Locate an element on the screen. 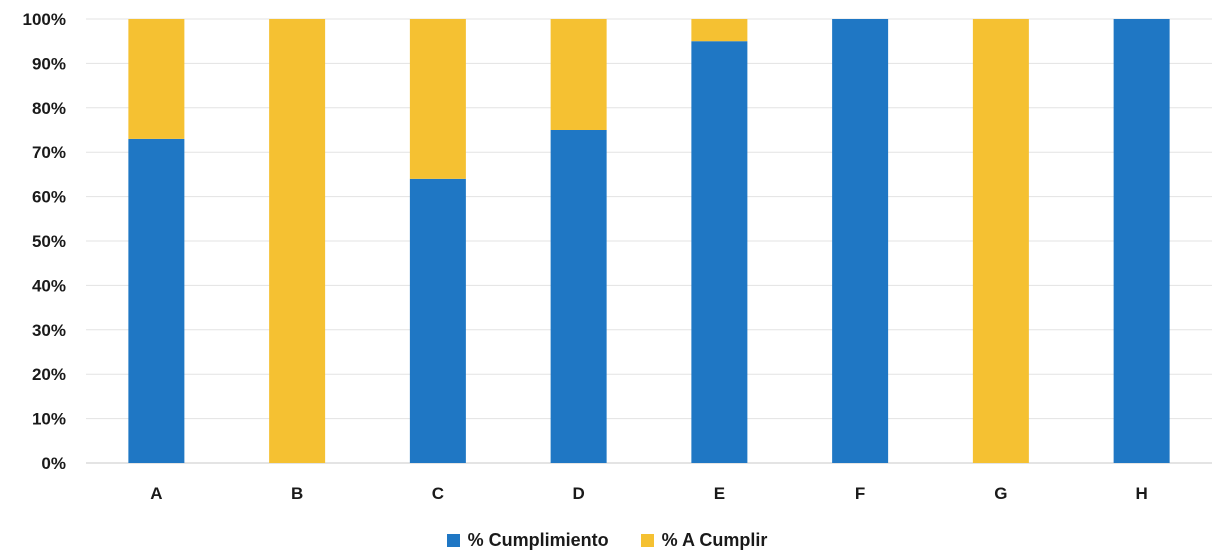  legend-swatch-cumplimiento is located at coordinates (453, 540).